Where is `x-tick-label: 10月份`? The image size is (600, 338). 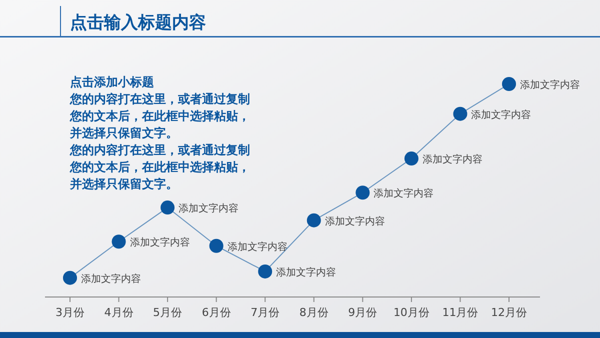
x-tick-label: 10月份 is located at coordinates (411, 312).